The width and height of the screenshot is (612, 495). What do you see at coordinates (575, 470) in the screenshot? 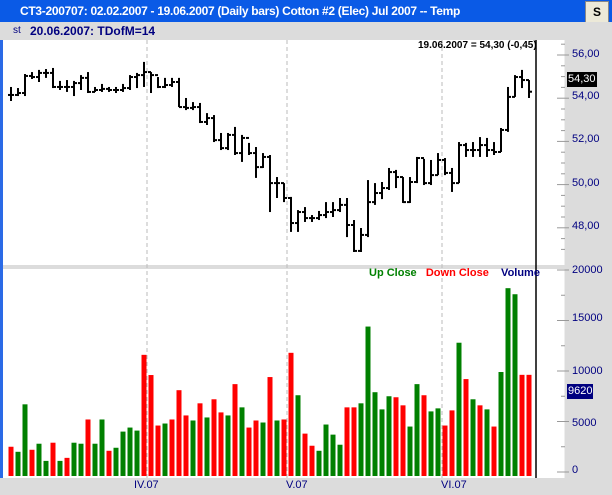
I see `volume-tick-label: 0` at bounding box center [575, 470].